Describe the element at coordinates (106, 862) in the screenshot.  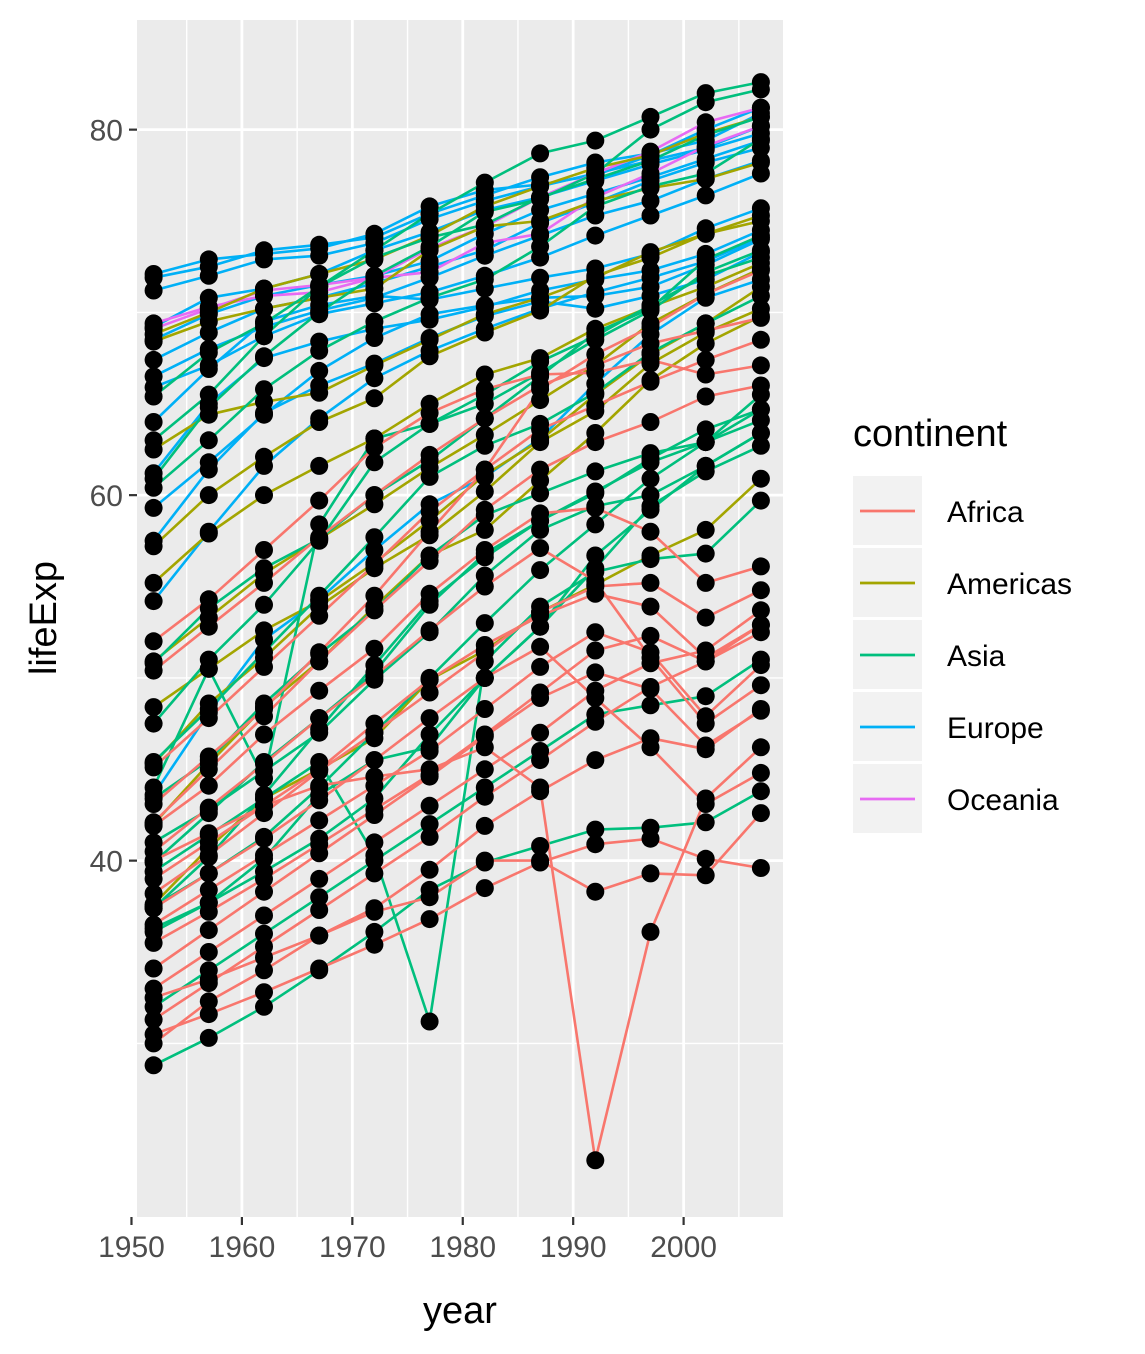
I see `y-tick-label: 40` at that location.